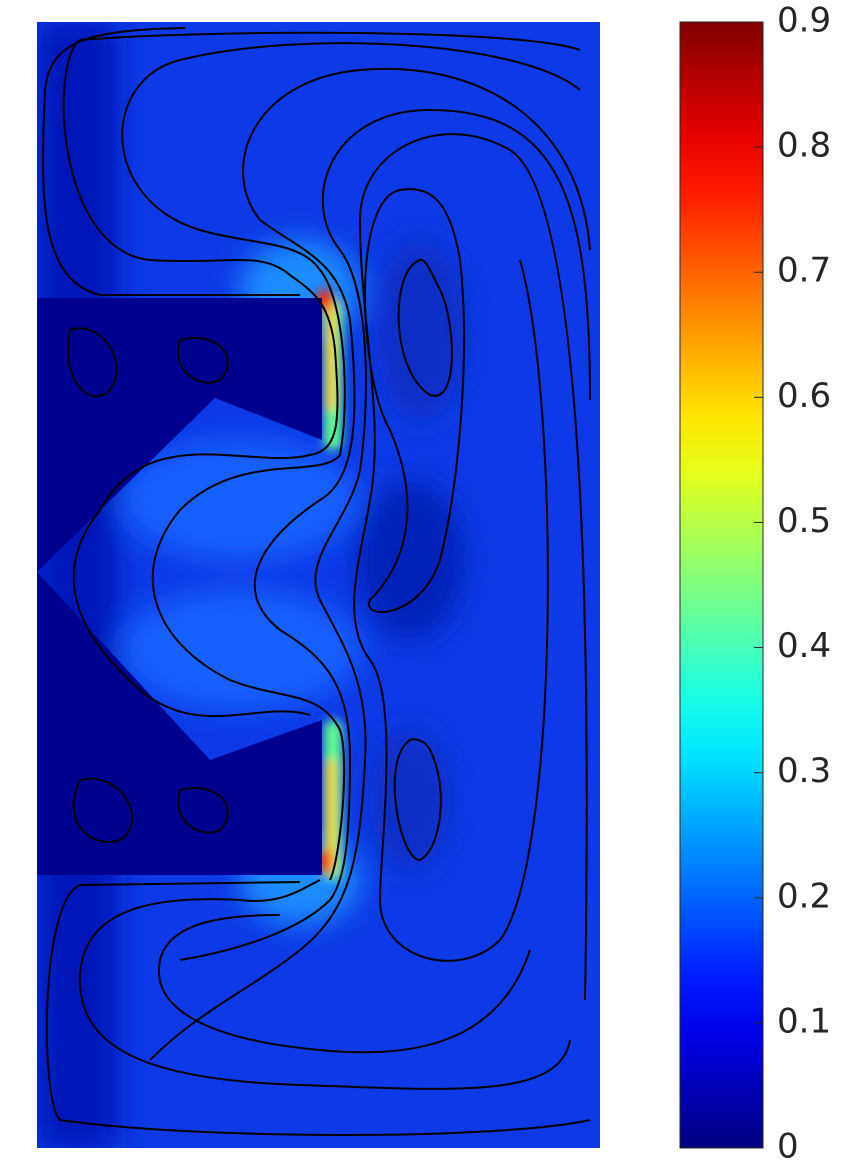 This screenshot has height=1168, width=844. Describe the element at coordinates (804, 1021) in the screenshot. I see `colorbar-tick-label: 0.1` at that location.